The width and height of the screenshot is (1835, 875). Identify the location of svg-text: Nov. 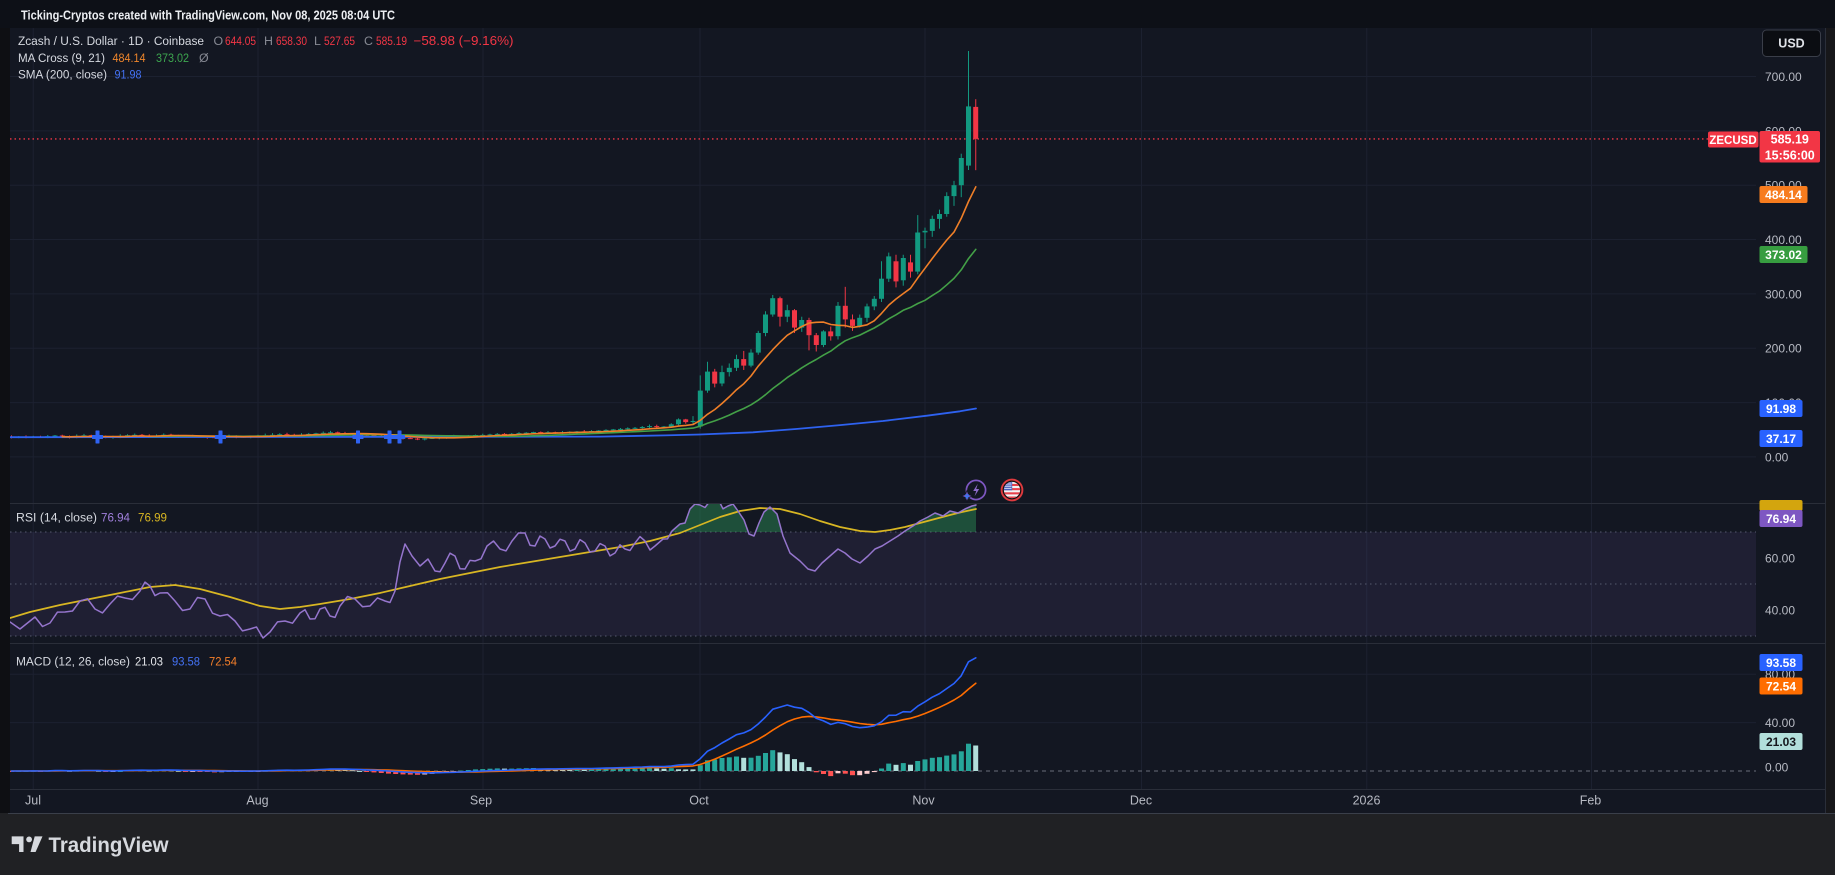
(923, 801).